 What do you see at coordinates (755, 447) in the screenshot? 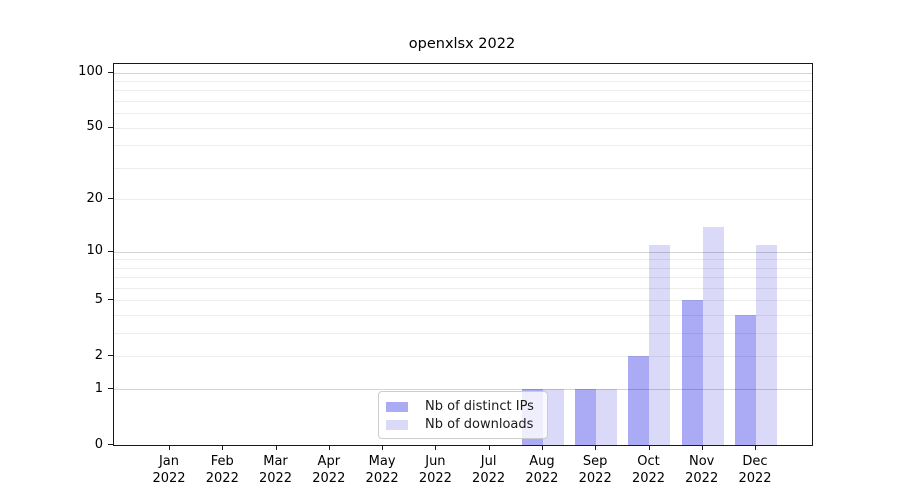
I see `x-tick-dec` at bounding box center [755, 447].